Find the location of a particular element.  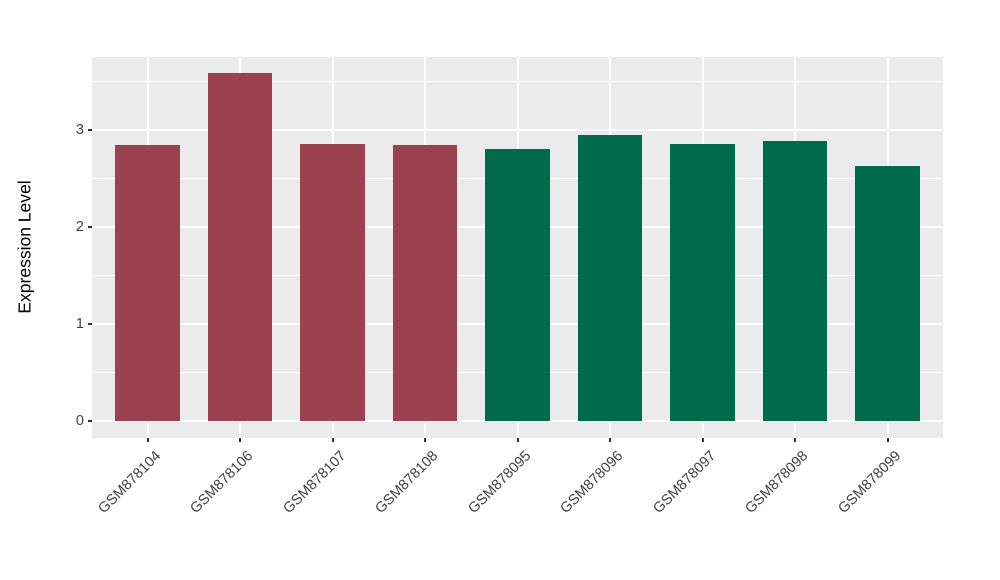

bar-GSM878096 is located at coordinates (610, 277).